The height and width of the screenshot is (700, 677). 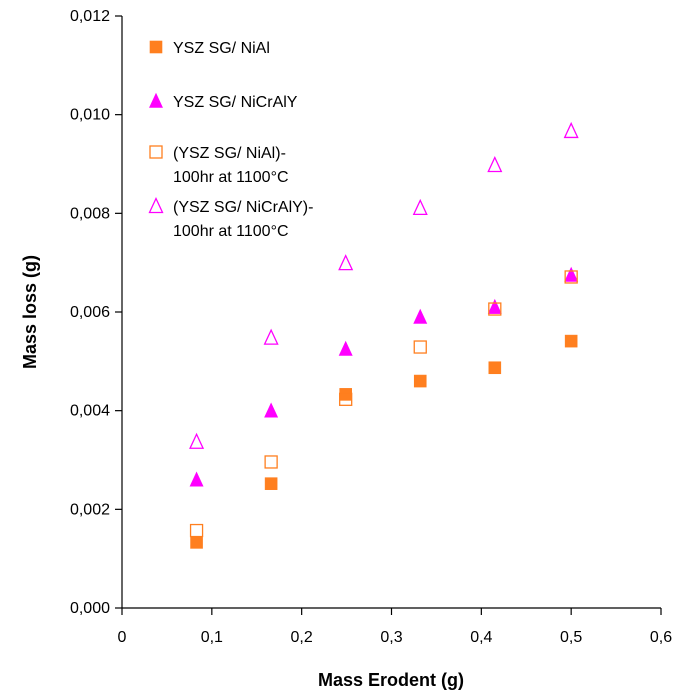 What do you see at coordinates (235, 102) in the screenshot?
I see `legend-label: YSZ SG/ NiCrAlY` at bounding box center [235, 102].